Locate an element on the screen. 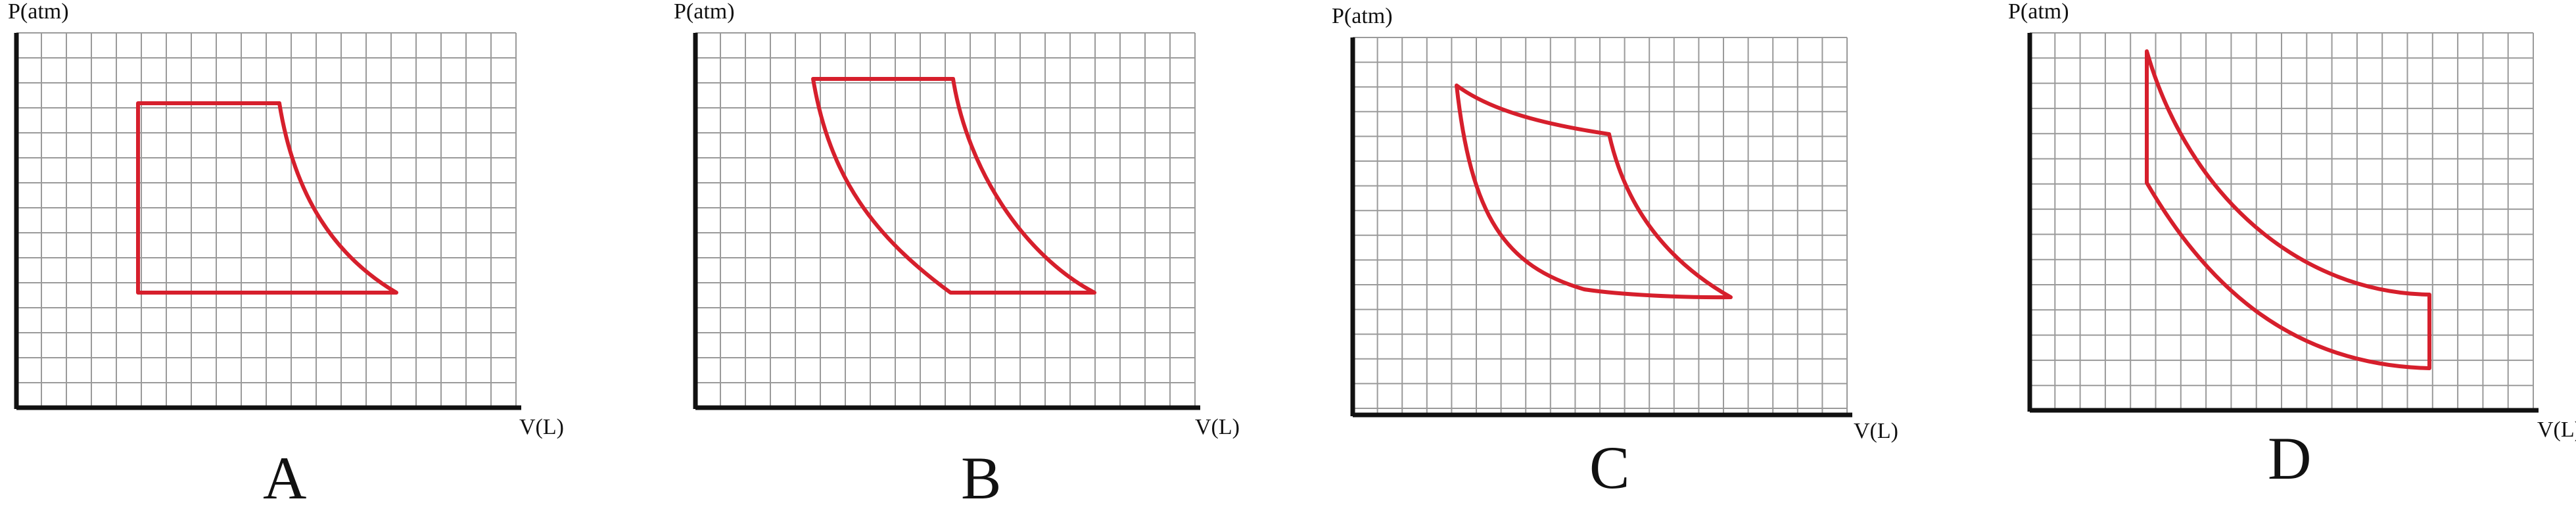  panel-b-grid is located at coordinates (945, 220).